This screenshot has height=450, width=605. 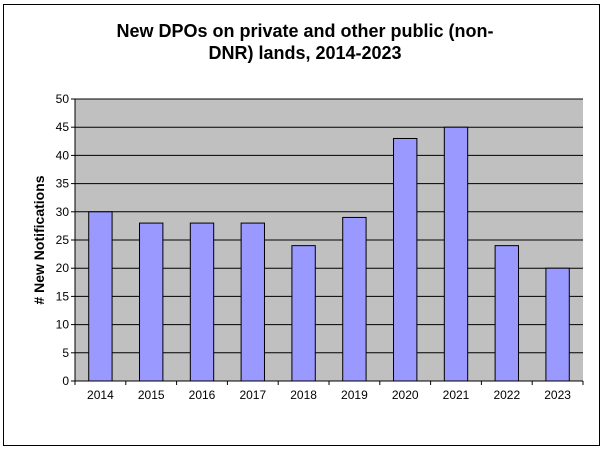 I want to click on x-tick-label: 2018, so click(x=303, y=395).